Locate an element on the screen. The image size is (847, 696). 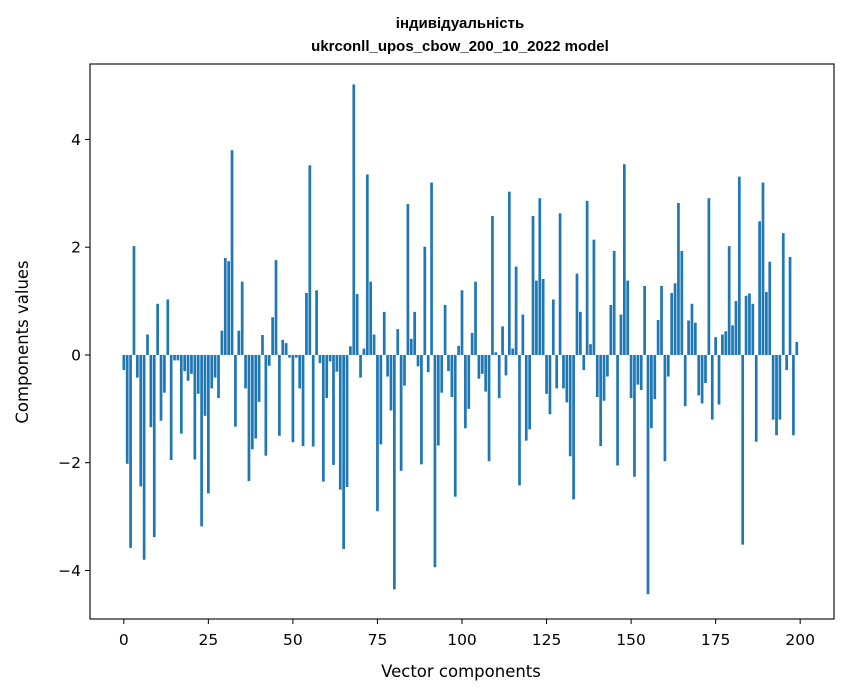
y-tick-label: 0 is located at coordinates (76, 355).